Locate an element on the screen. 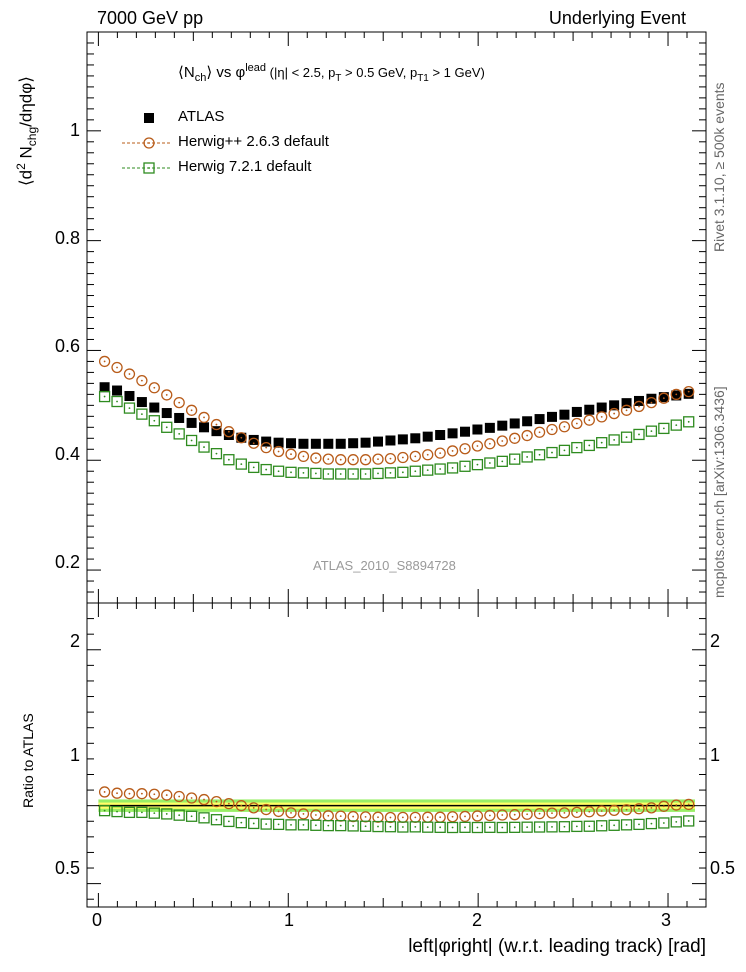 The height and width of the screenshot is (972, 746). main-y-tick-label: 0.4 is located at coordinates (67, 454).